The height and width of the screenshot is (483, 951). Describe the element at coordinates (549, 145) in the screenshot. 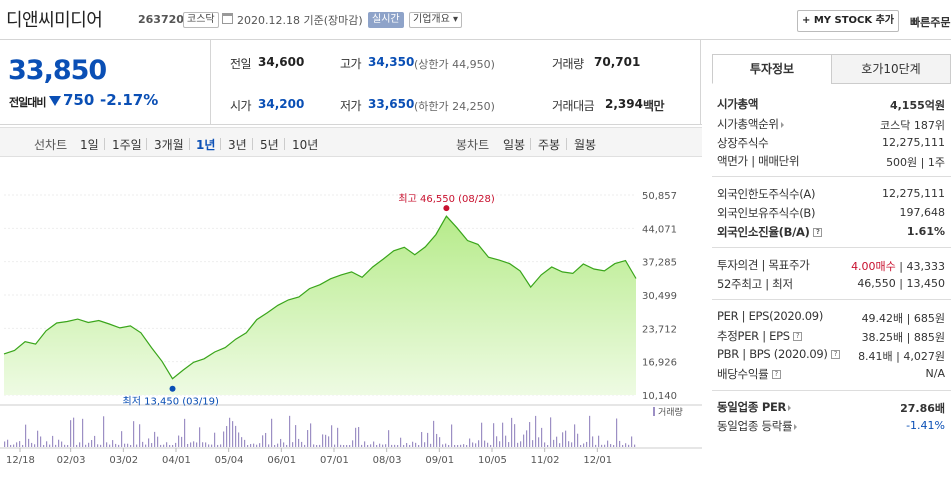

I see `tab-weekly: 주봉` at that location.